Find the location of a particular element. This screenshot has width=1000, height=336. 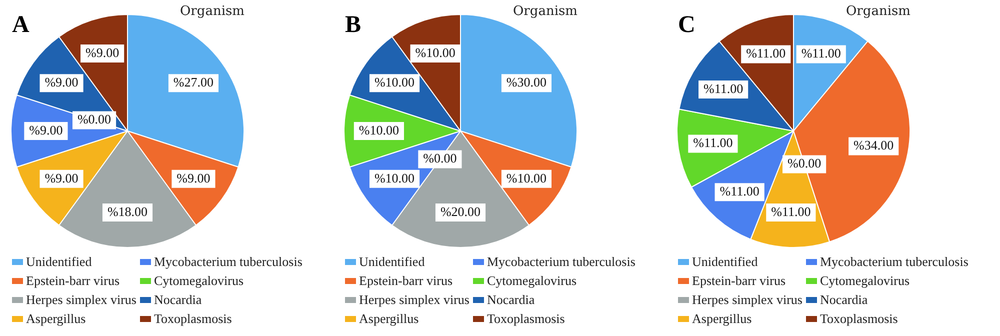

data-label: %34.00 is located at coordinates (874, 145).